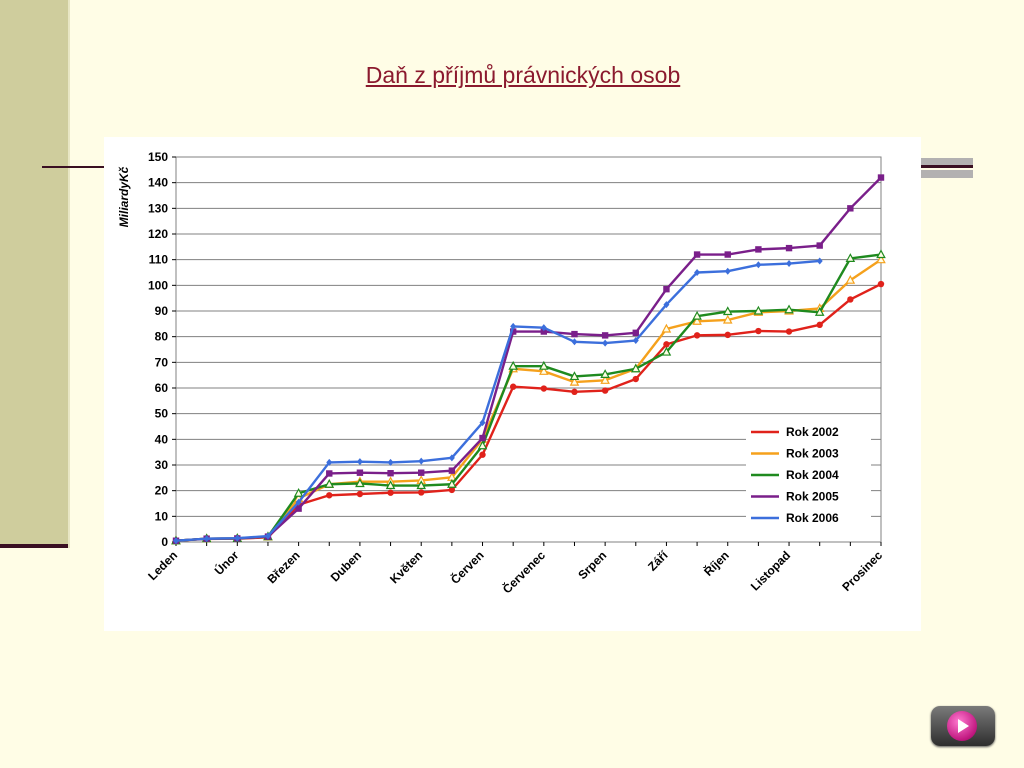 The image size is (1024, 768). I want to click on legend-label: Rok 2003, so click(812, 454).